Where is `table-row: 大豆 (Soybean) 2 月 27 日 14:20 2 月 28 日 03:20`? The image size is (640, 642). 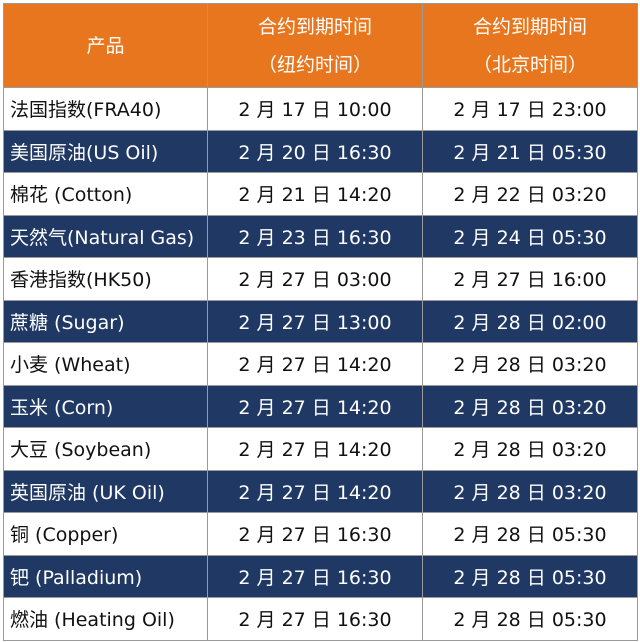 table-row: 大豆 (Soybean) 2 月 27 日 14:20 2 月 28 日 03:20 is located at coordinates (320, 449).